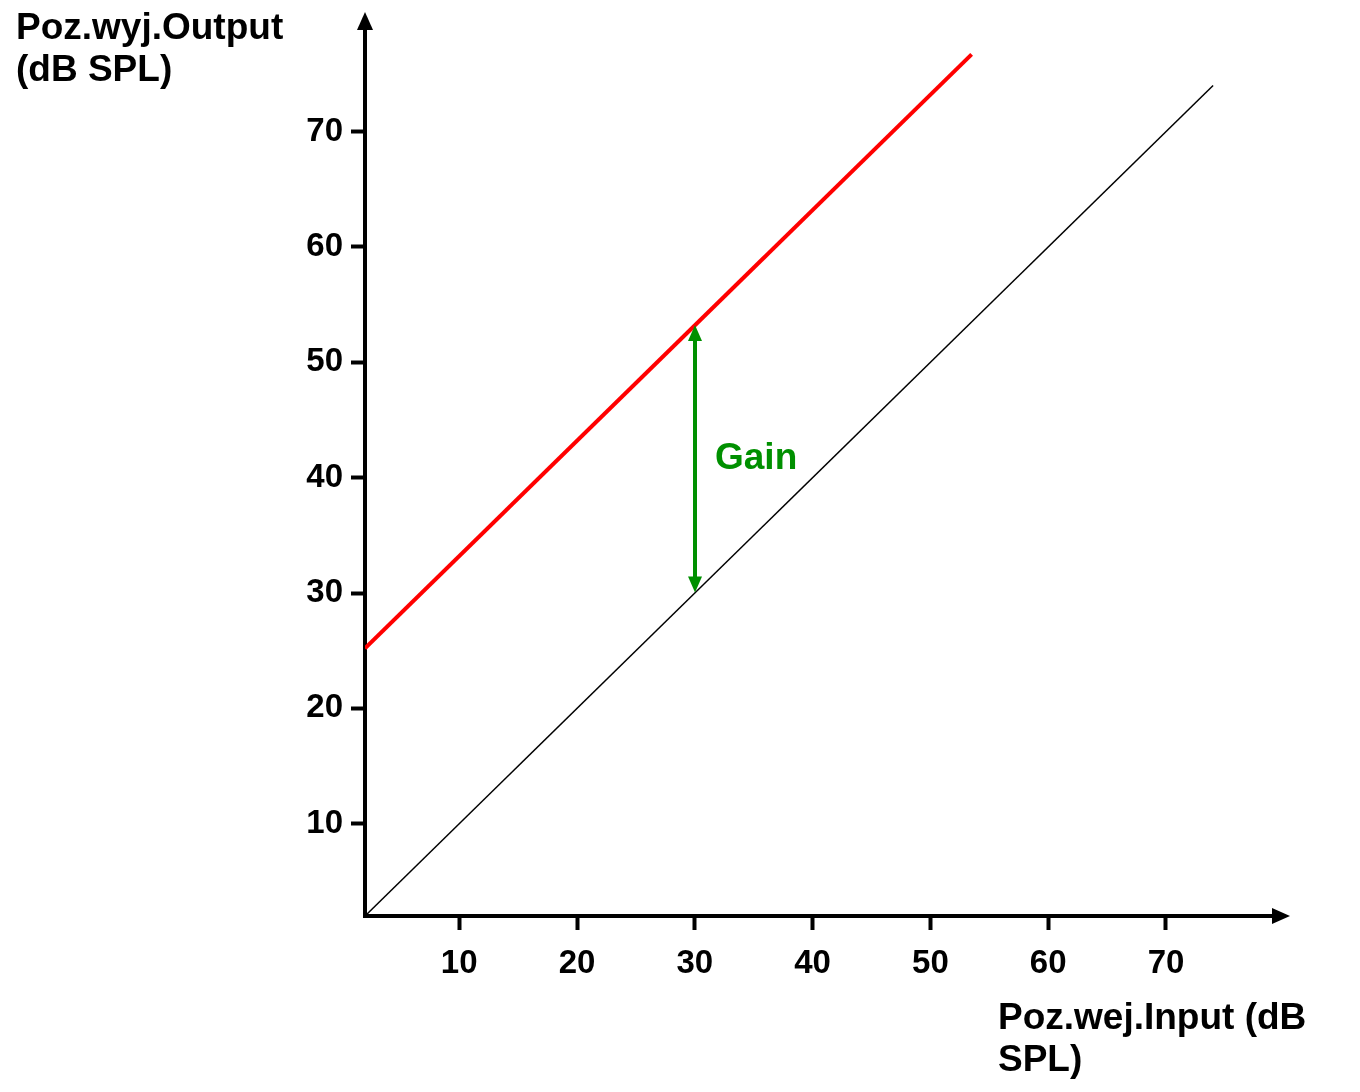  I want to click on x-tick-label: 10, so click(459, 961).